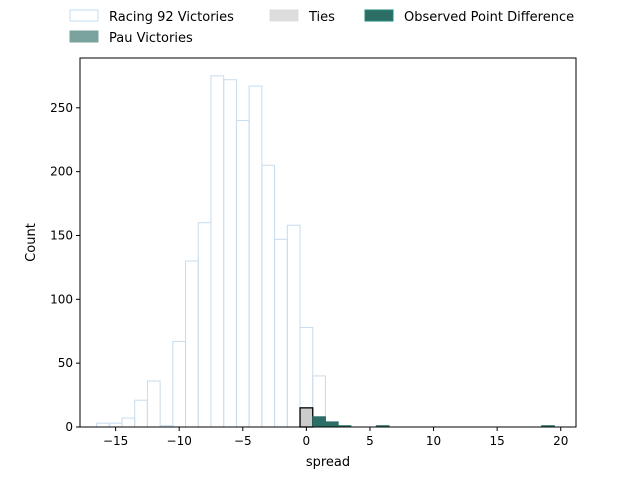 This screenshot has height=480, width=640. What do you see at coordinates (61, 172) in the screenshot?
I see `y-tick-label: 200` at bounding box center [61, 172].